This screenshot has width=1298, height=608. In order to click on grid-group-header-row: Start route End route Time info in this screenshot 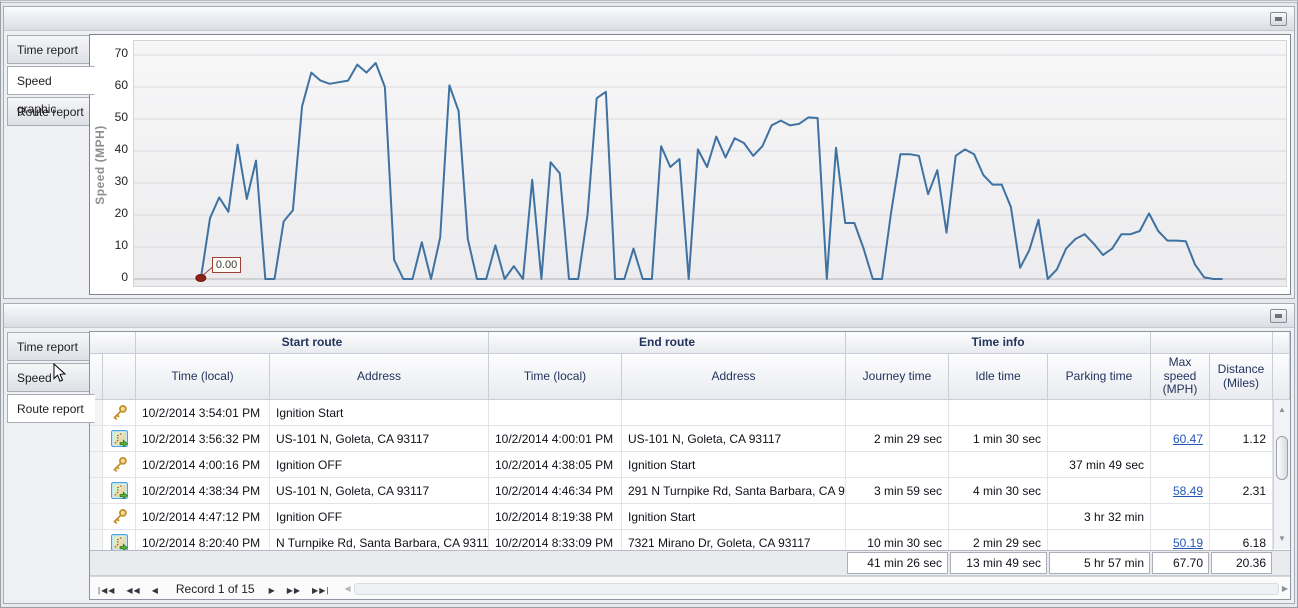, I will do `click(690, 343)`.